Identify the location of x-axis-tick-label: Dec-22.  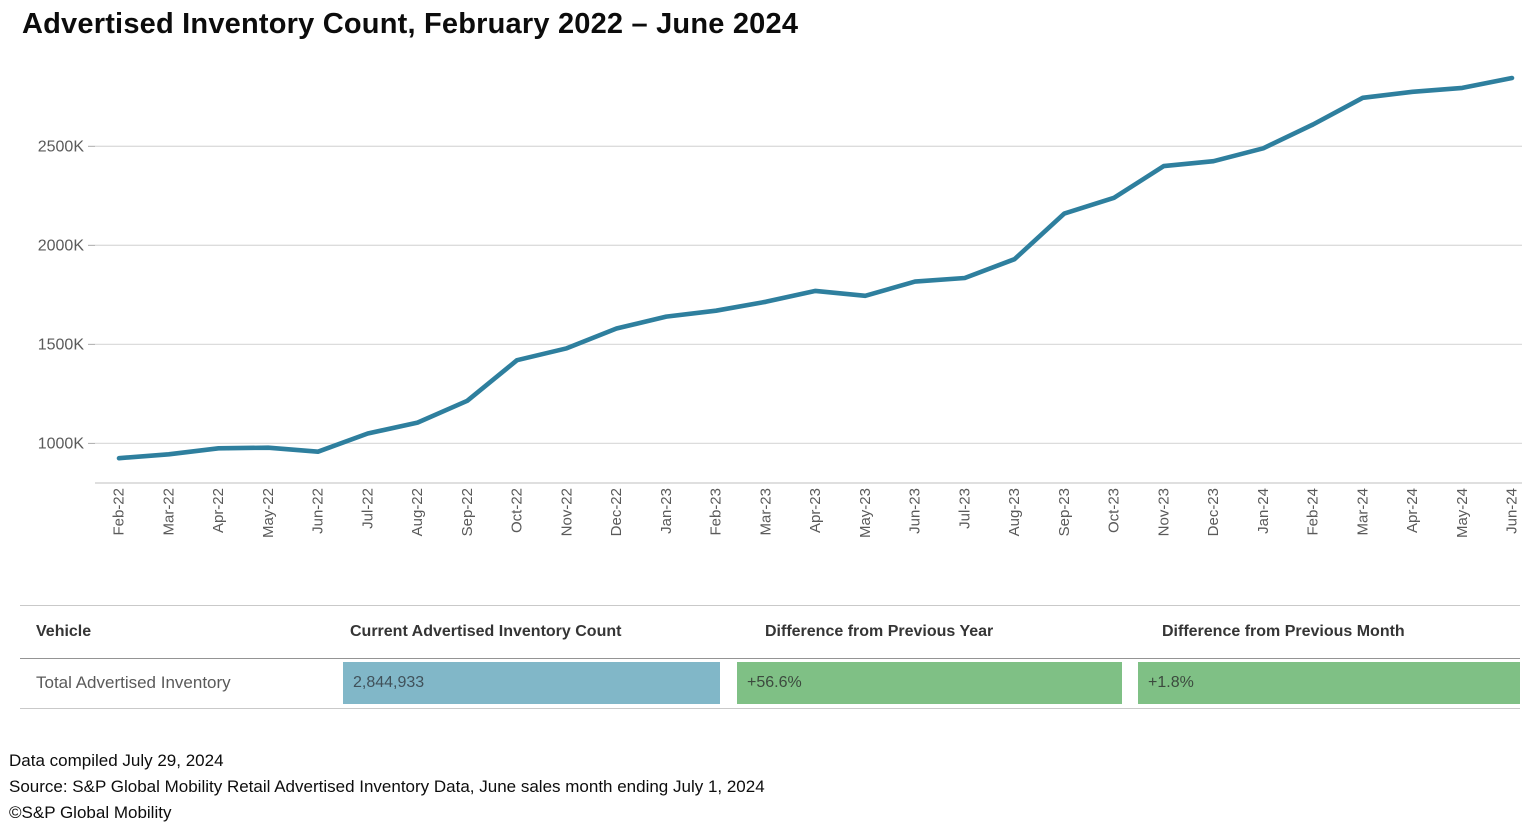
(616, 512).